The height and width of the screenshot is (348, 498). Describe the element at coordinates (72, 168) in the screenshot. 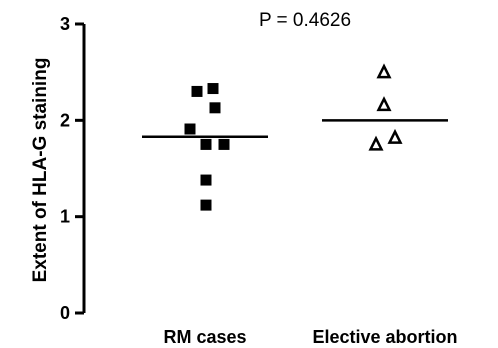

I see `y-axis-ticks: 0 1 2 3` at that location.